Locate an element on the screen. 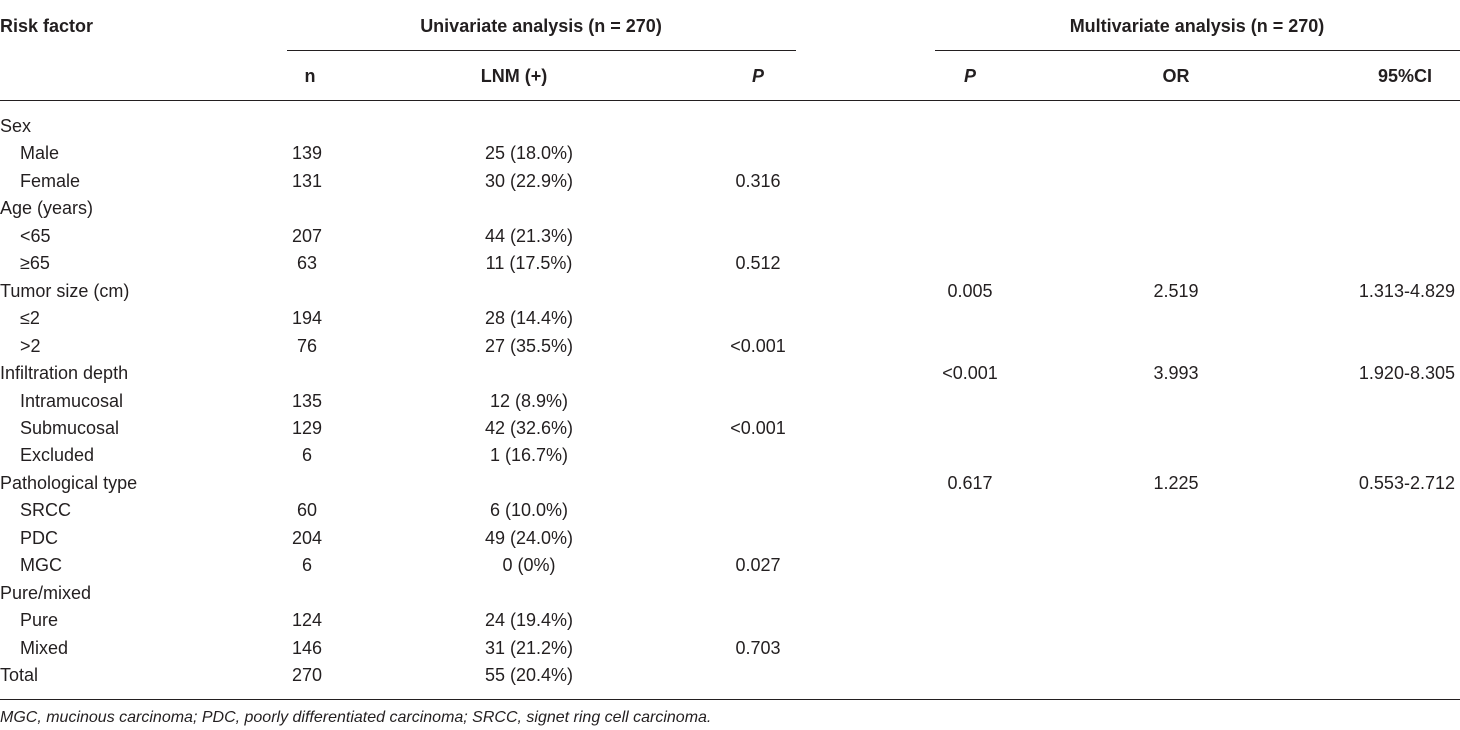  cell-lnm: 42 (32.6%) is located at coordinates (529, 427).